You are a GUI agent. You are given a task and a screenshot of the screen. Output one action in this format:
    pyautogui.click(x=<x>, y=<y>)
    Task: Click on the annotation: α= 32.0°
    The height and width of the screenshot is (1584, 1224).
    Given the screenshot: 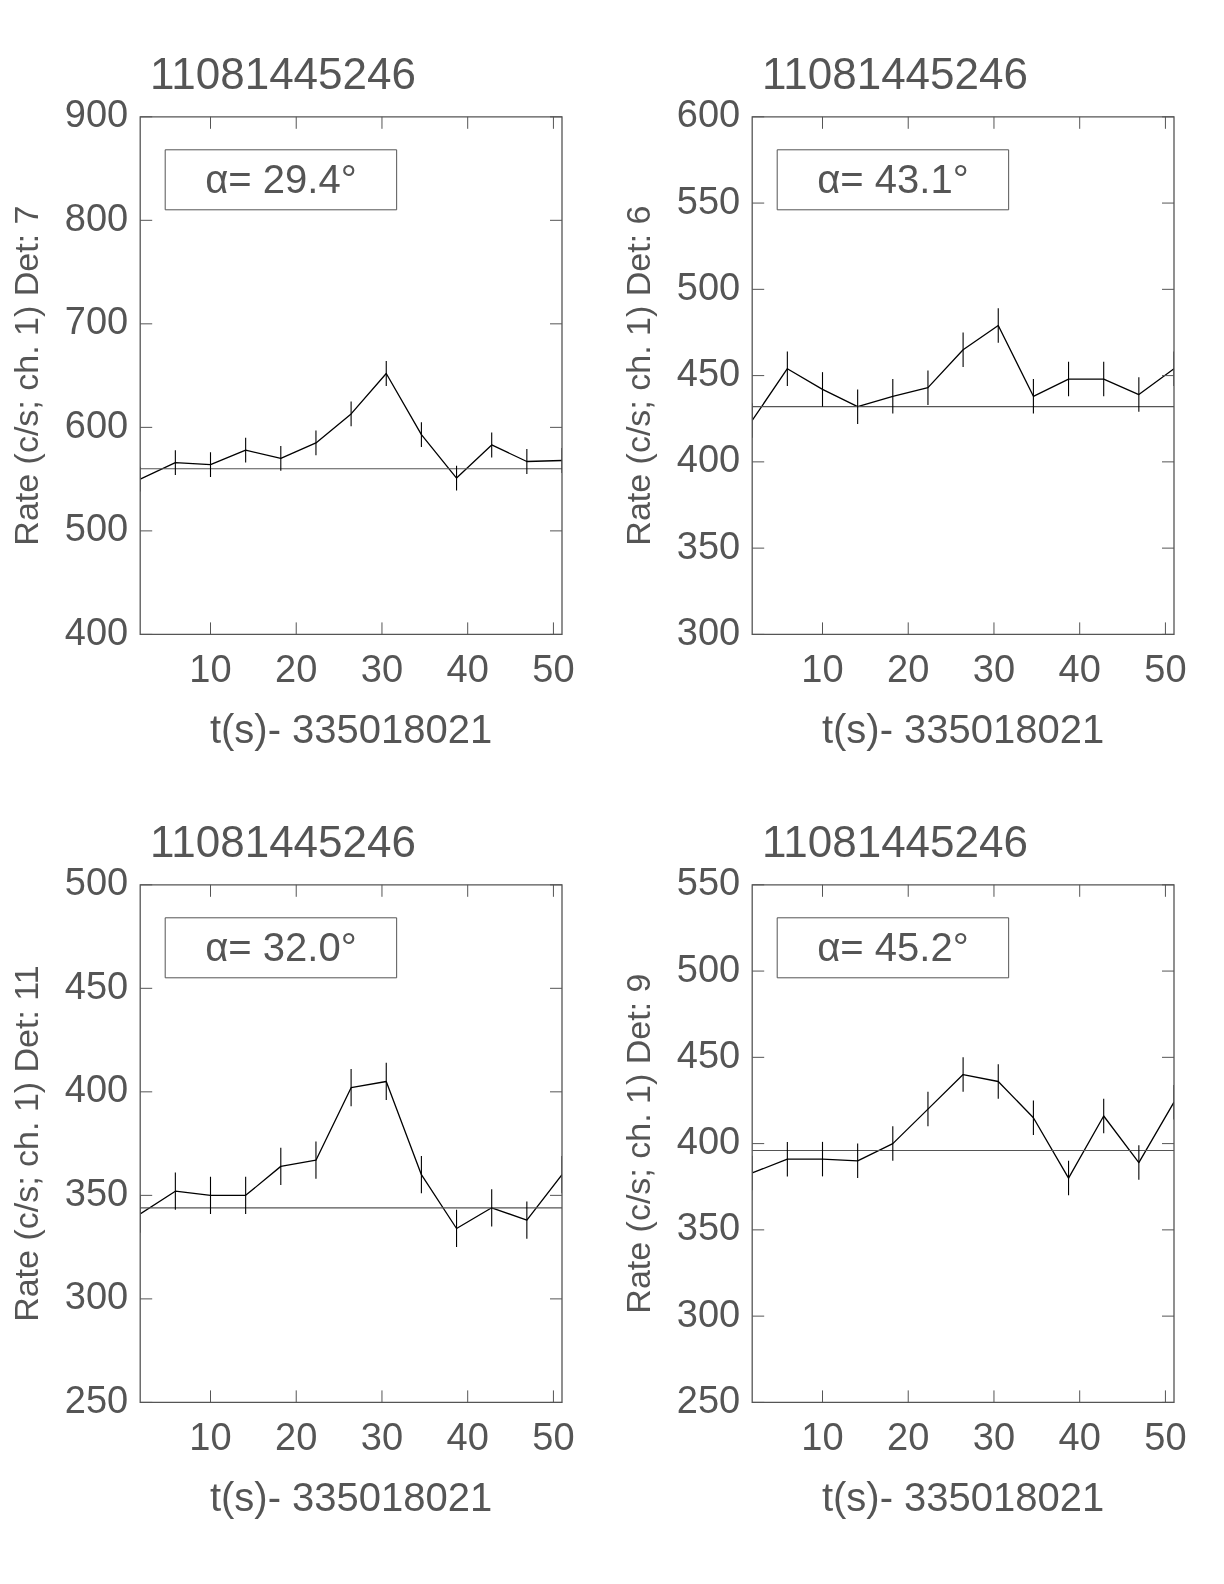 What is the action you would take?
    pyautogui.click(x=281, y=946)
    